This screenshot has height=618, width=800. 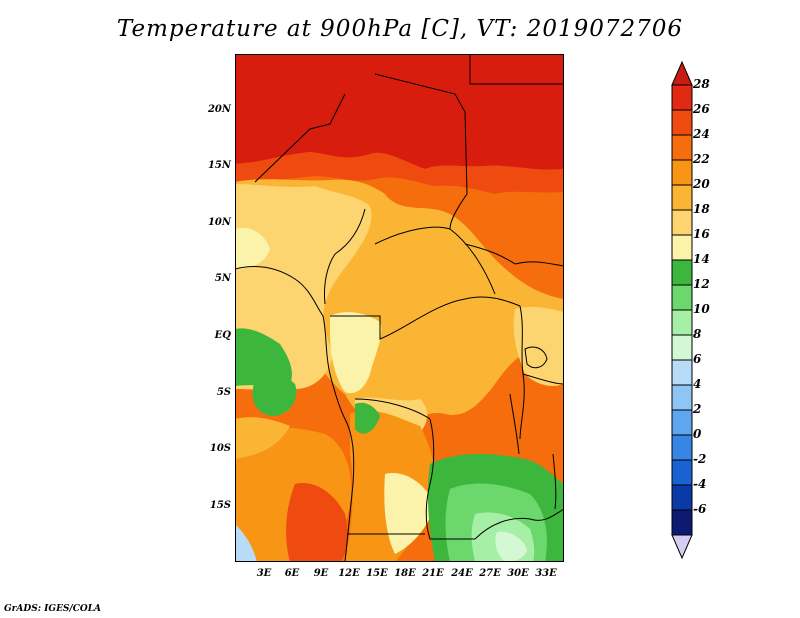 What do you see at coordinates (356, 353) in the screenshot?
I see `region-pale-yellow-gabon` at bounding box center [356, 353].